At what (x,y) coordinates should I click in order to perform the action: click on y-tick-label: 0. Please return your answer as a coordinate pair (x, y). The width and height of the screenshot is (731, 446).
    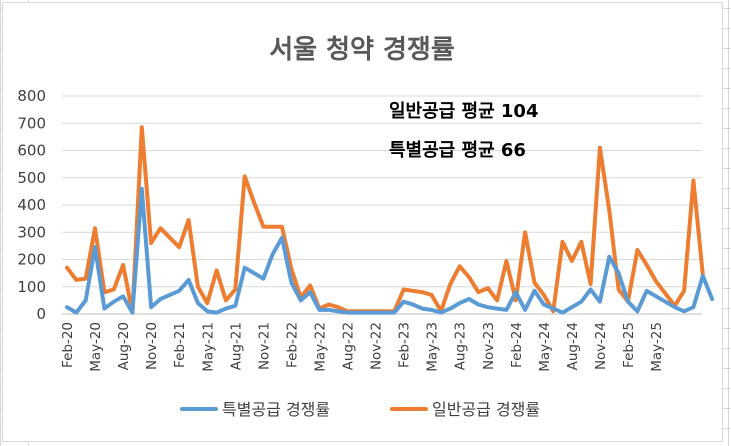
    Looking at the image, I should click on (41, 314).